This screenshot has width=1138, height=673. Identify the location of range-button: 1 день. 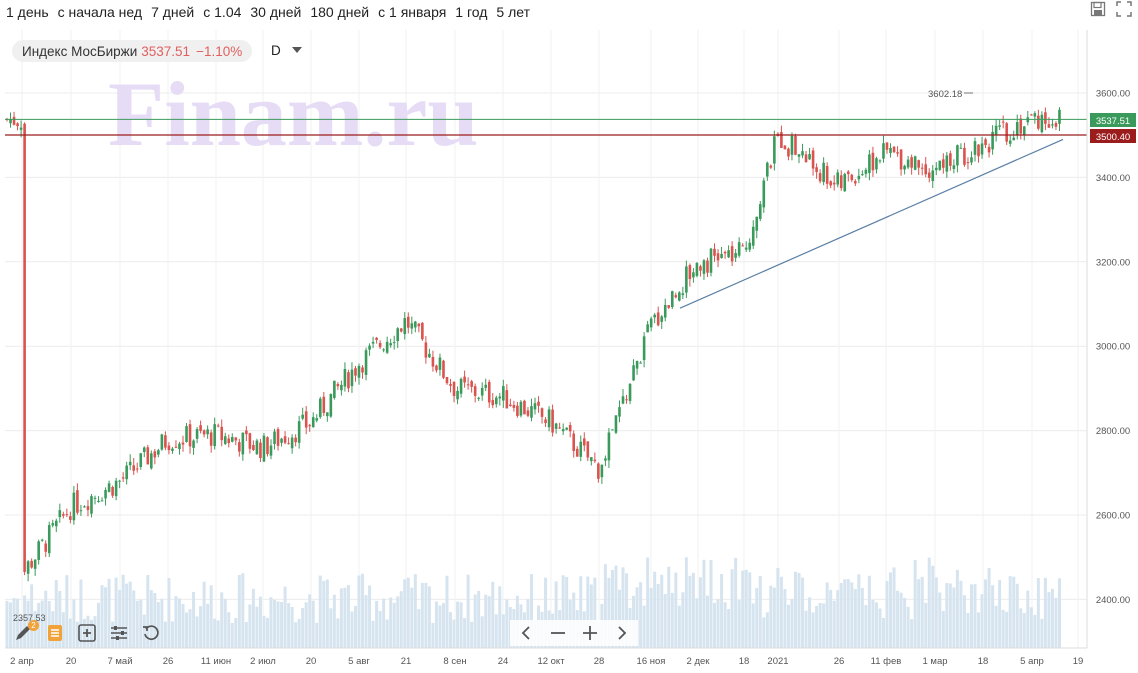
(27, 12).